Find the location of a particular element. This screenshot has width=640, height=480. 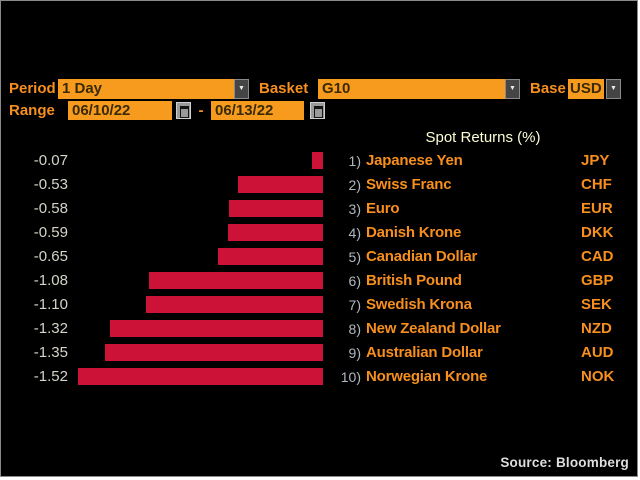

chart-row: -1.35 9) Australian Dollar AUD is located at coordinates (319, 353).